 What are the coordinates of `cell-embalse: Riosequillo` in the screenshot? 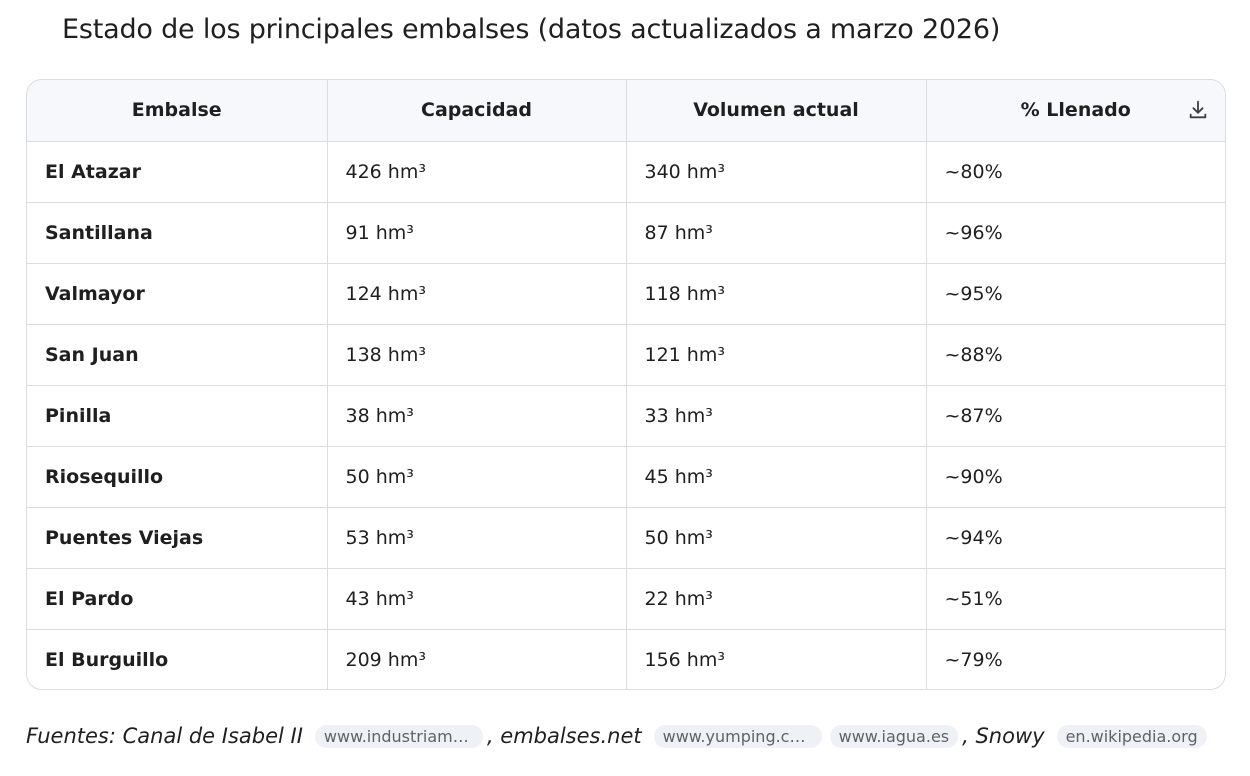 It's located at (177, 477).